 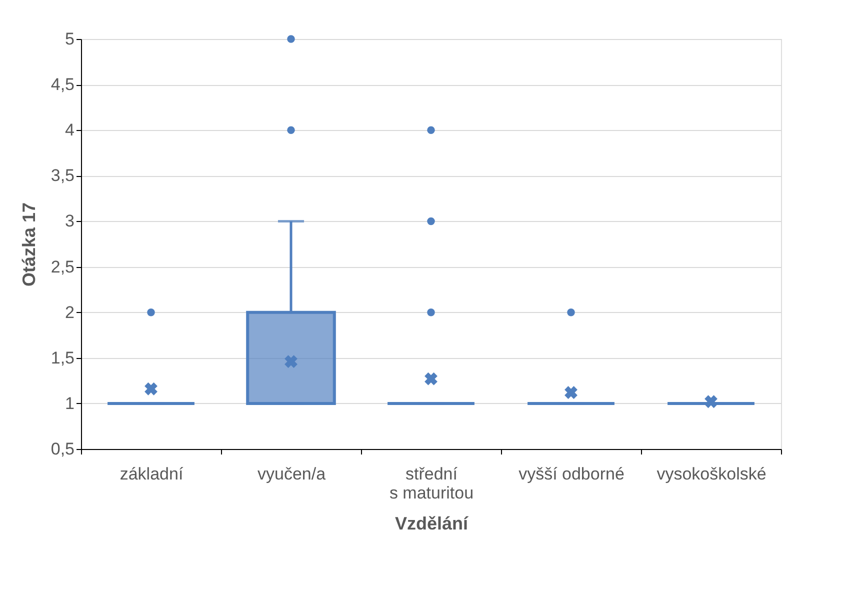 I want to click on y-tick-label: 2,5, so click(x=62, y=266).